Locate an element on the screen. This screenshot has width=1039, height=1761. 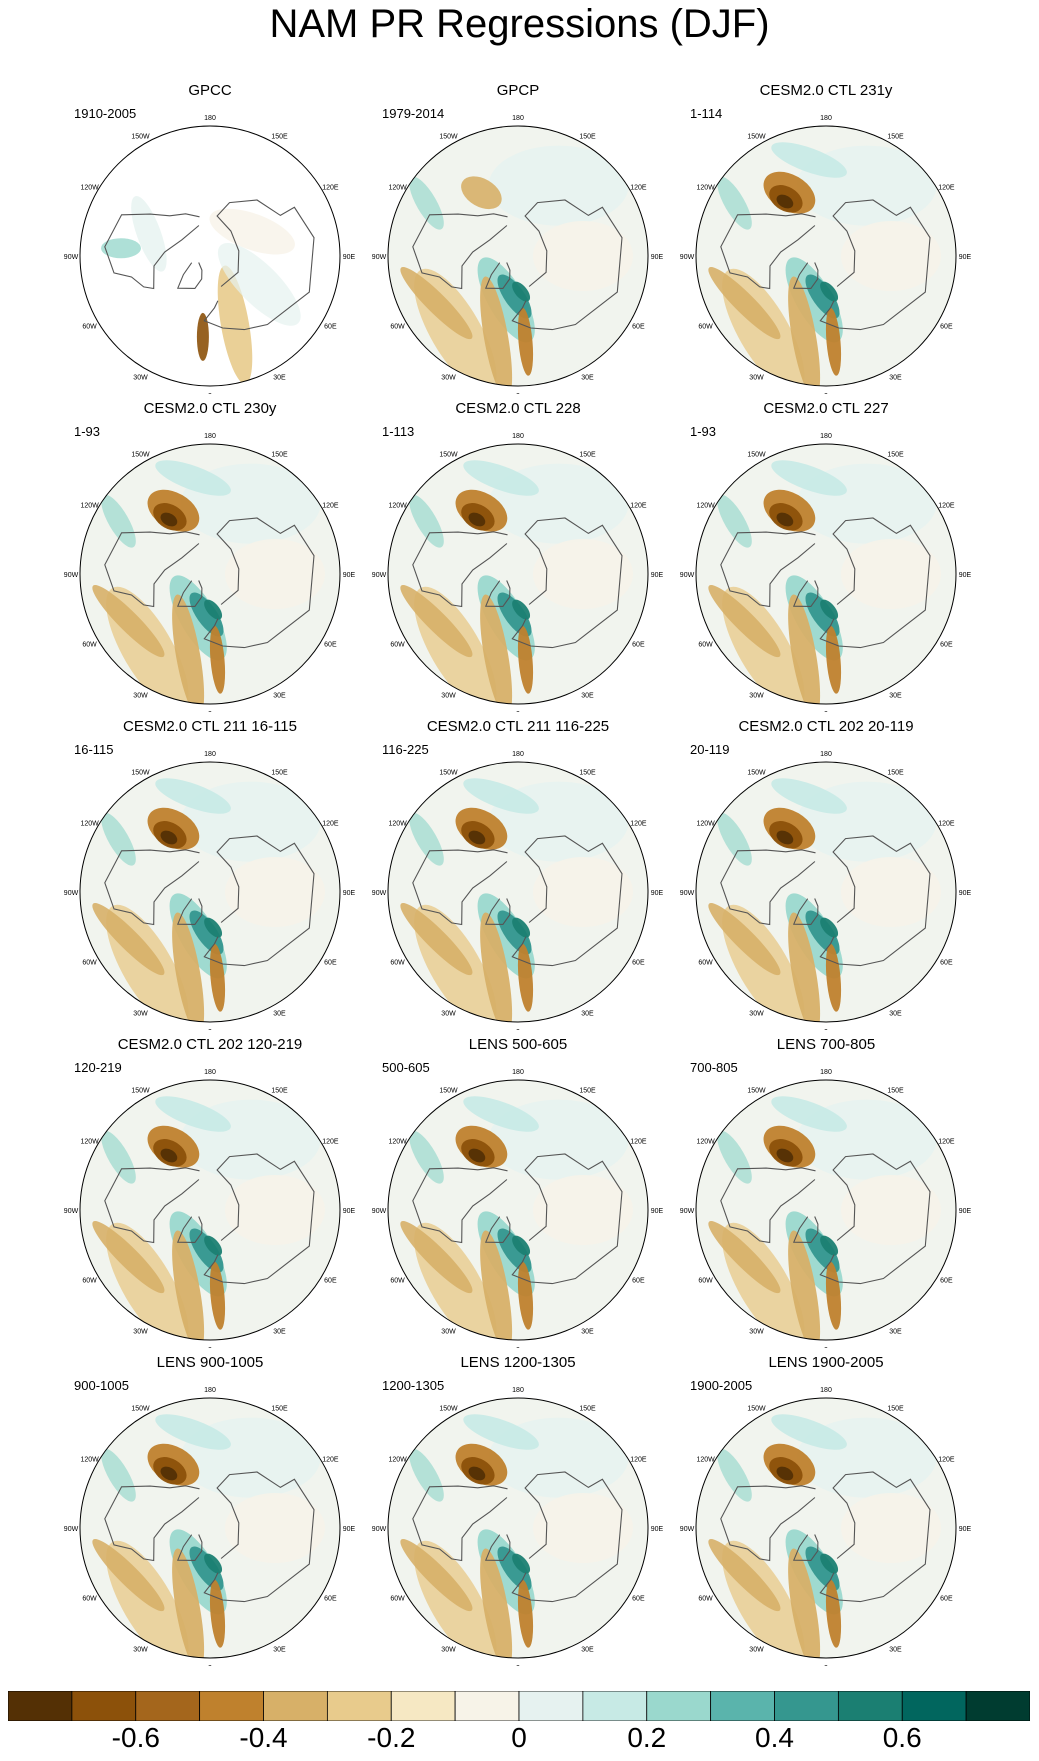
panel-title: CESM2.0 CTL 227 is located at coordinates (826, 408).